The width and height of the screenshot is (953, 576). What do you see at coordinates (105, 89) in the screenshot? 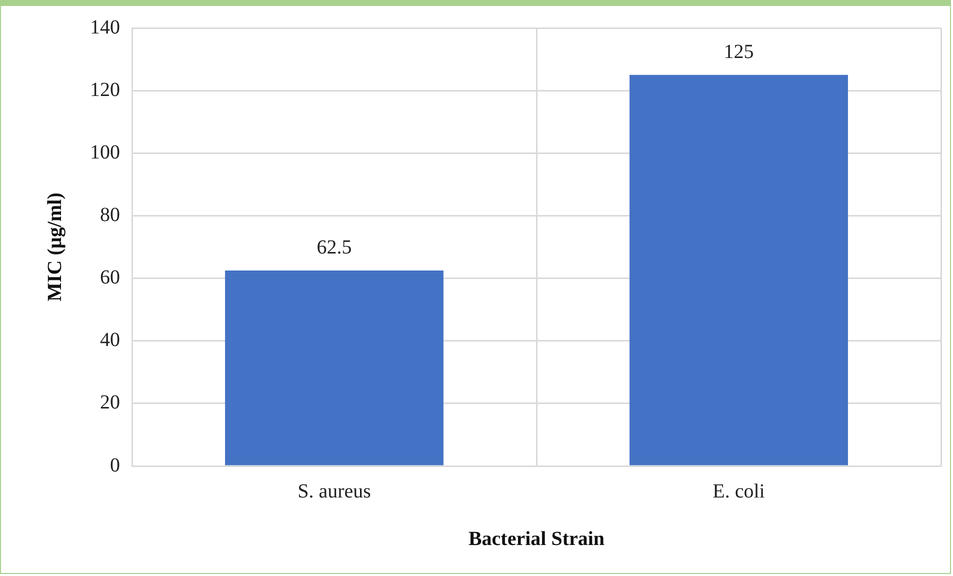
I see `y-tick-label: 120` at bounding box center [105, 89].